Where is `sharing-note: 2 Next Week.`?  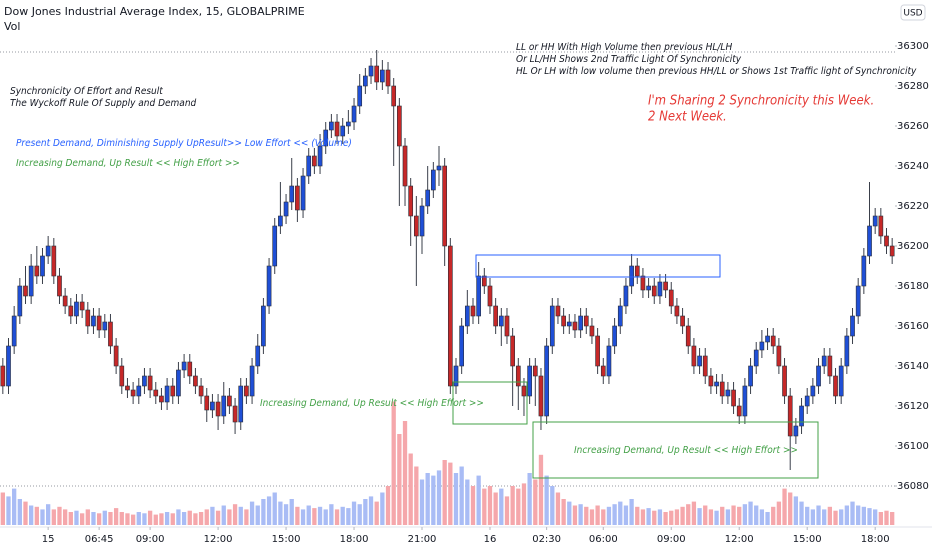 sharing-note: 2 Next Week. is located at coordinates (687, 117).